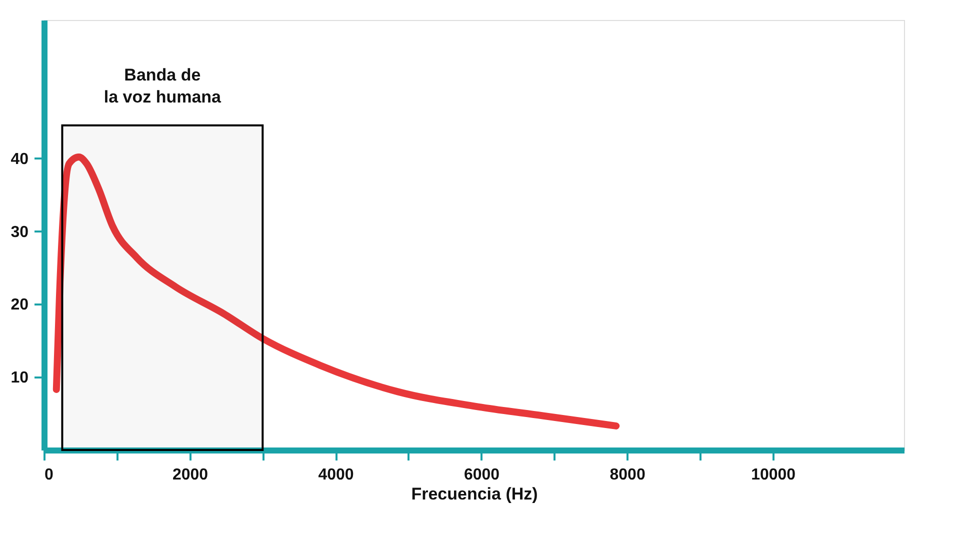 The width and height of the screenshot is (964, 537). I want to click on y-tick-label: 30, so click(19, 232).